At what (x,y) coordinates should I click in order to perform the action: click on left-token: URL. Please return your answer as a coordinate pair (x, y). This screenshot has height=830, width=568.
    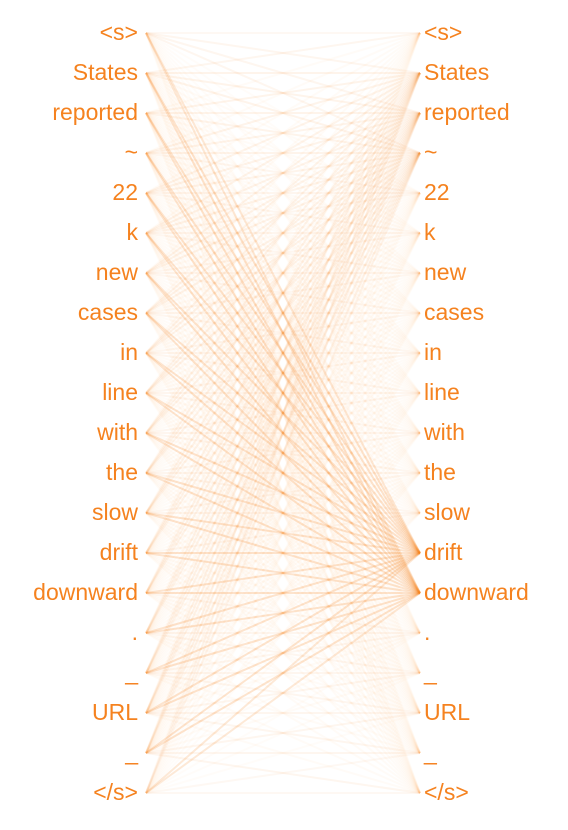
    Looking at the image, I should click on (115, 712).